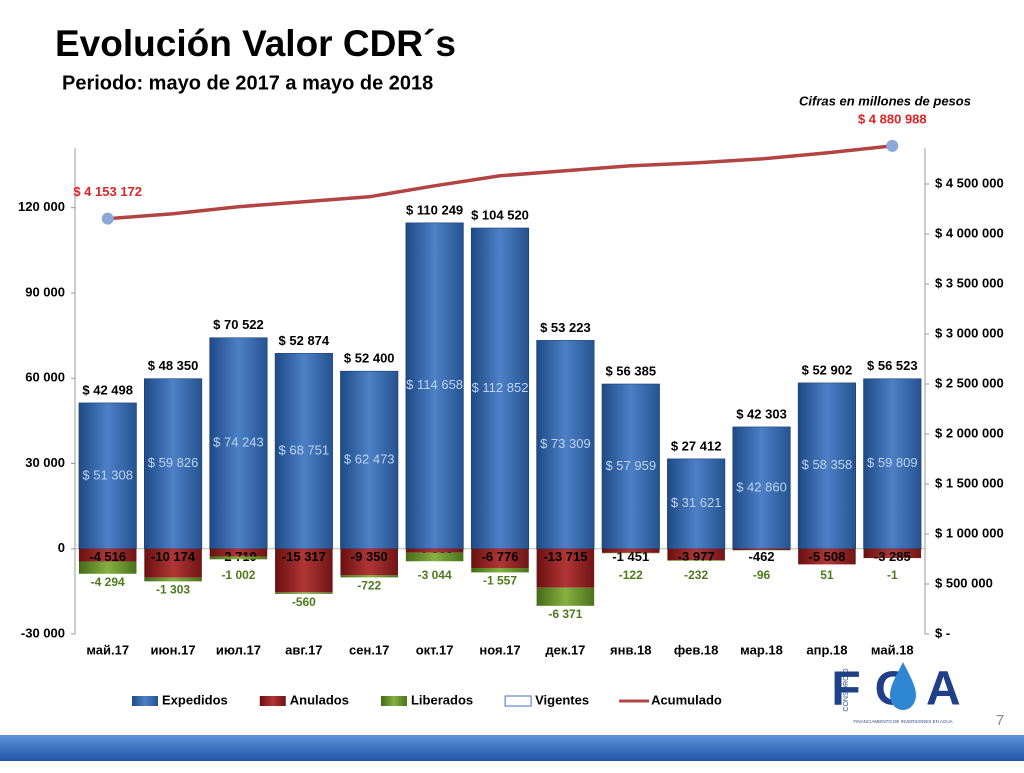  Describe the element at coordinates (369, 649) in the screenshot. I see `x-tick-label: сен.17` at that location.